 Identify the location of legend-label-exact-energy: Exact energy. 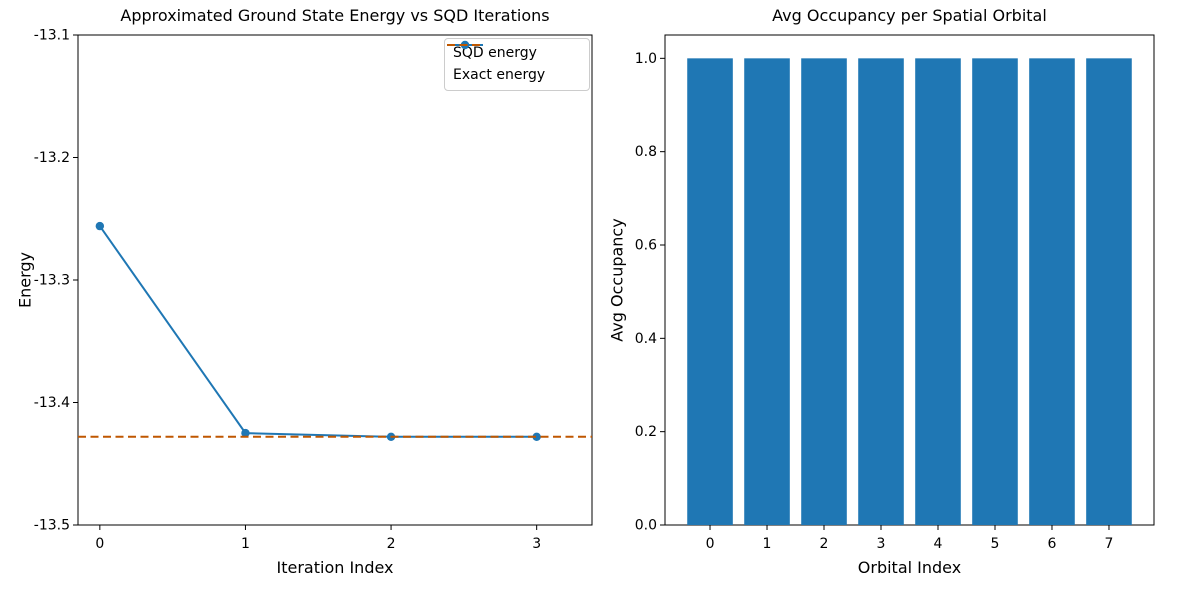
(499, 75).